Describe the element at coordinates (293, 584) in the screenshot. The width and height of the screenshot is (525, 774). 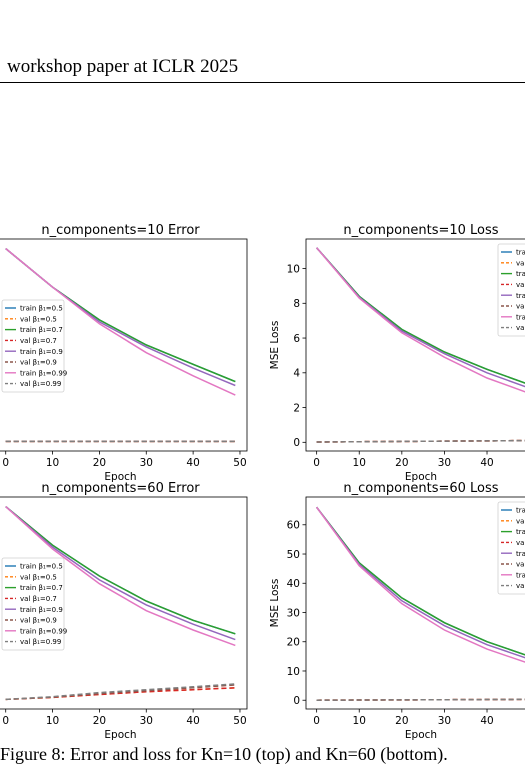
I see `y-tick-label: 40` at that location.